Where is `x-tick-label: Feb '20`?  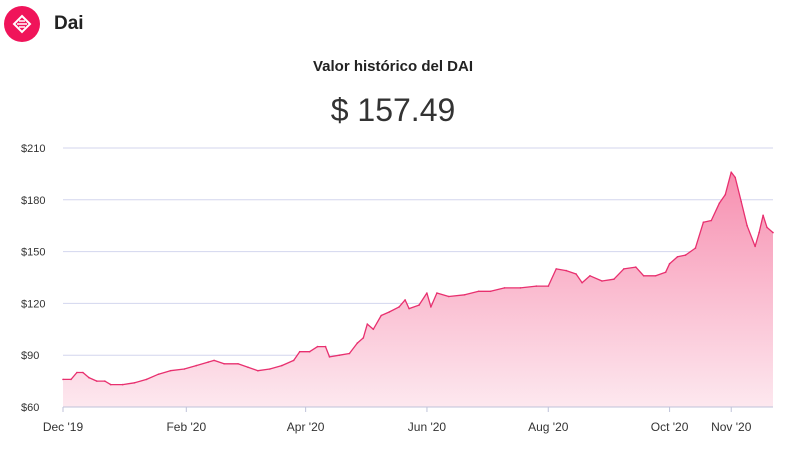
x-tick-label: Feb '20 is located at coordinates (186, 427).